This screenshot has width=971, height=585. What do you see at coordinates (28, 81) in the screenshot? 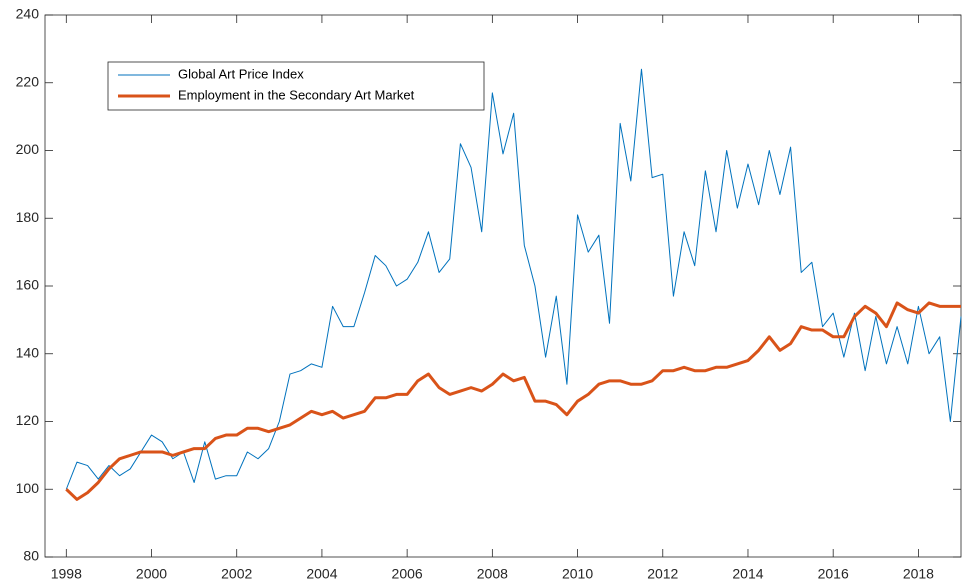
I see `y-tick-label: 220` at bounding box center [28, 81].